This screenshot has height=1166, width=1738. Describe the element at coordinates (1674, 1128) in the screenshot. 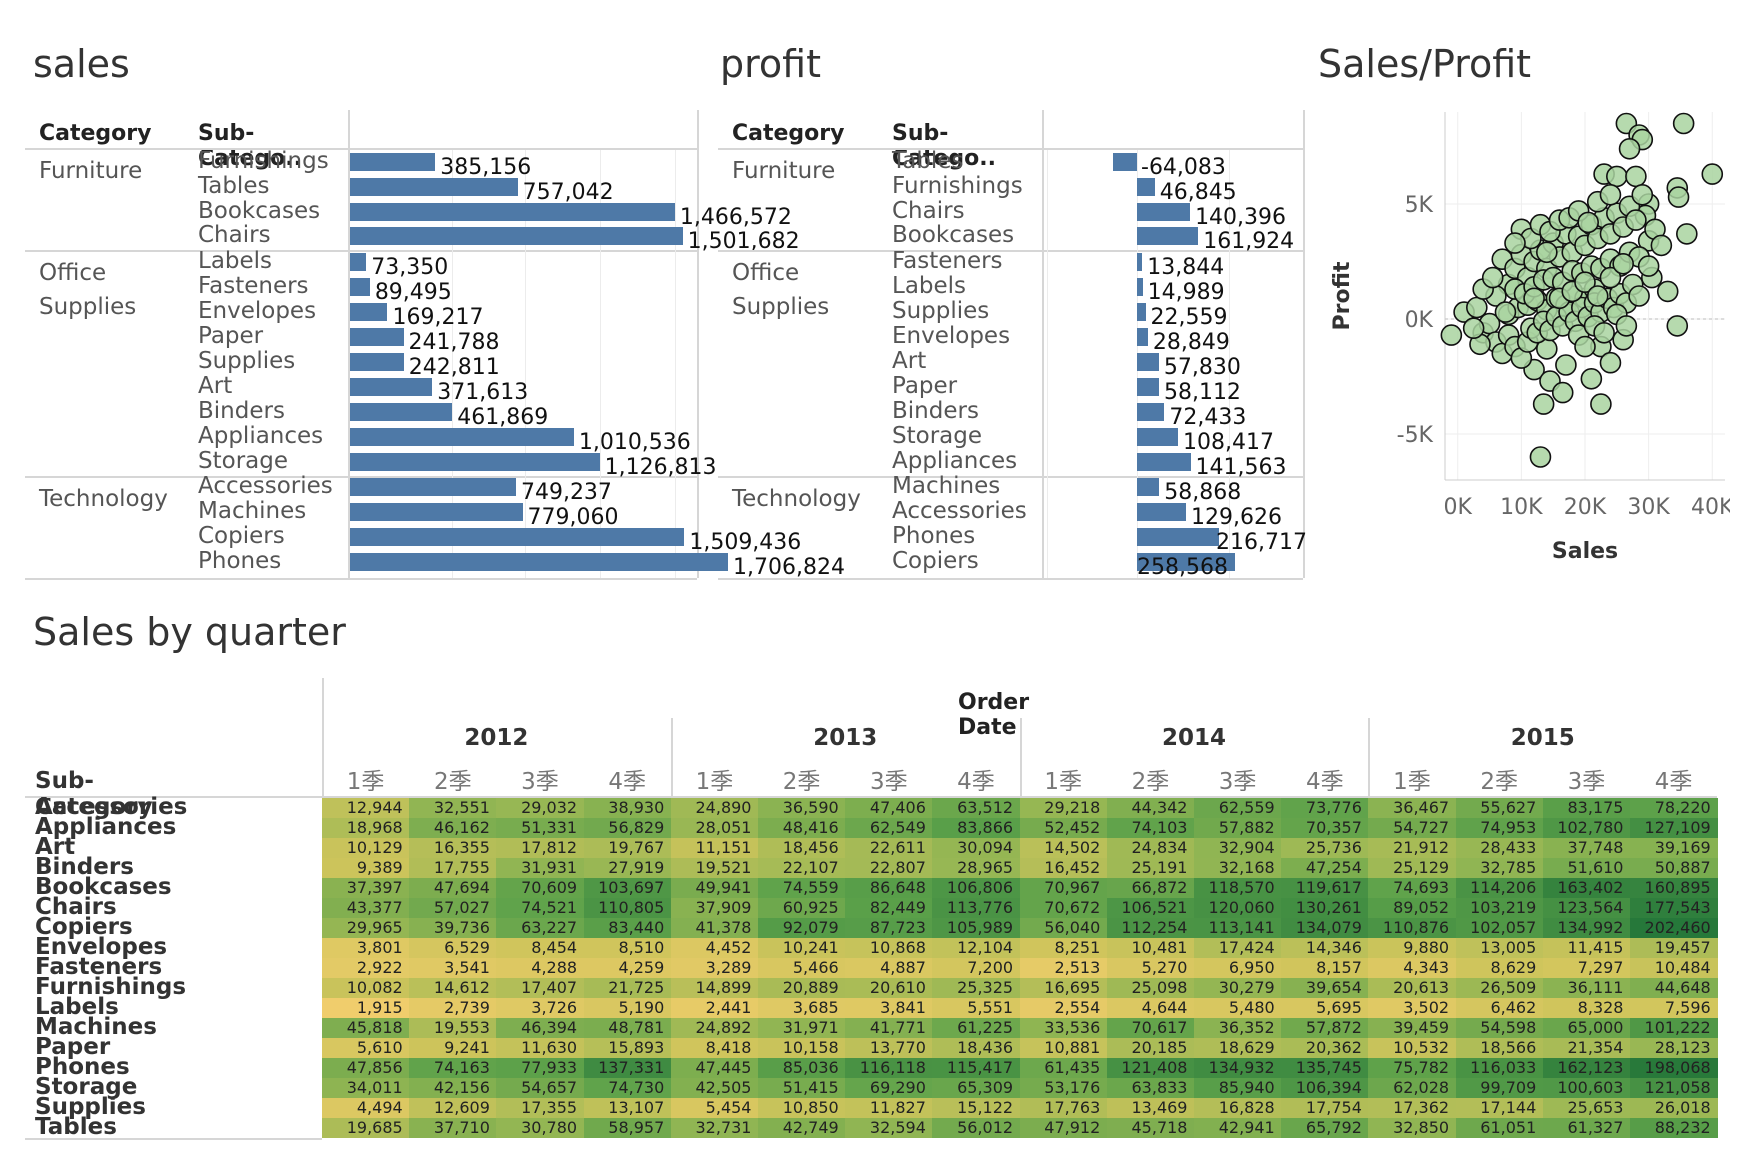

I see `heatmap-cell: 88,232` at that location.